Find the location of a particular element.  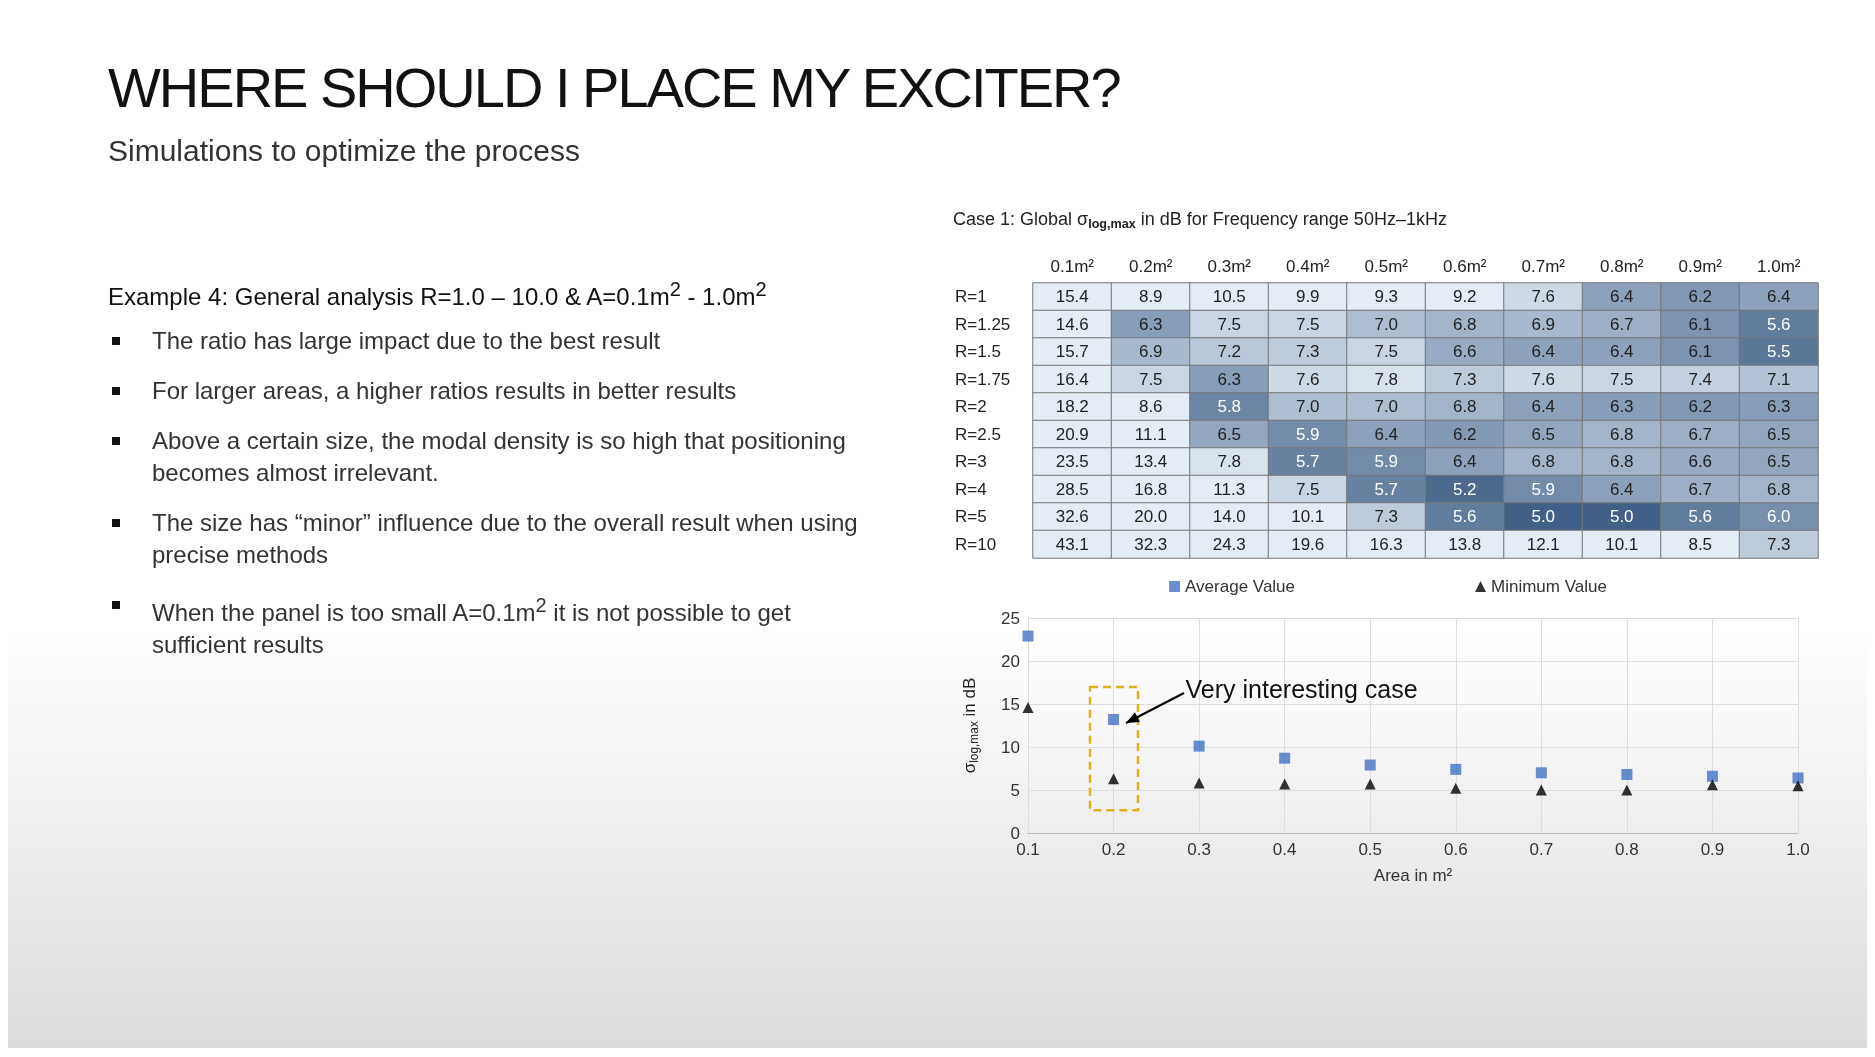

text: Simulations to optimize the process is located at coordinates (344, 151).